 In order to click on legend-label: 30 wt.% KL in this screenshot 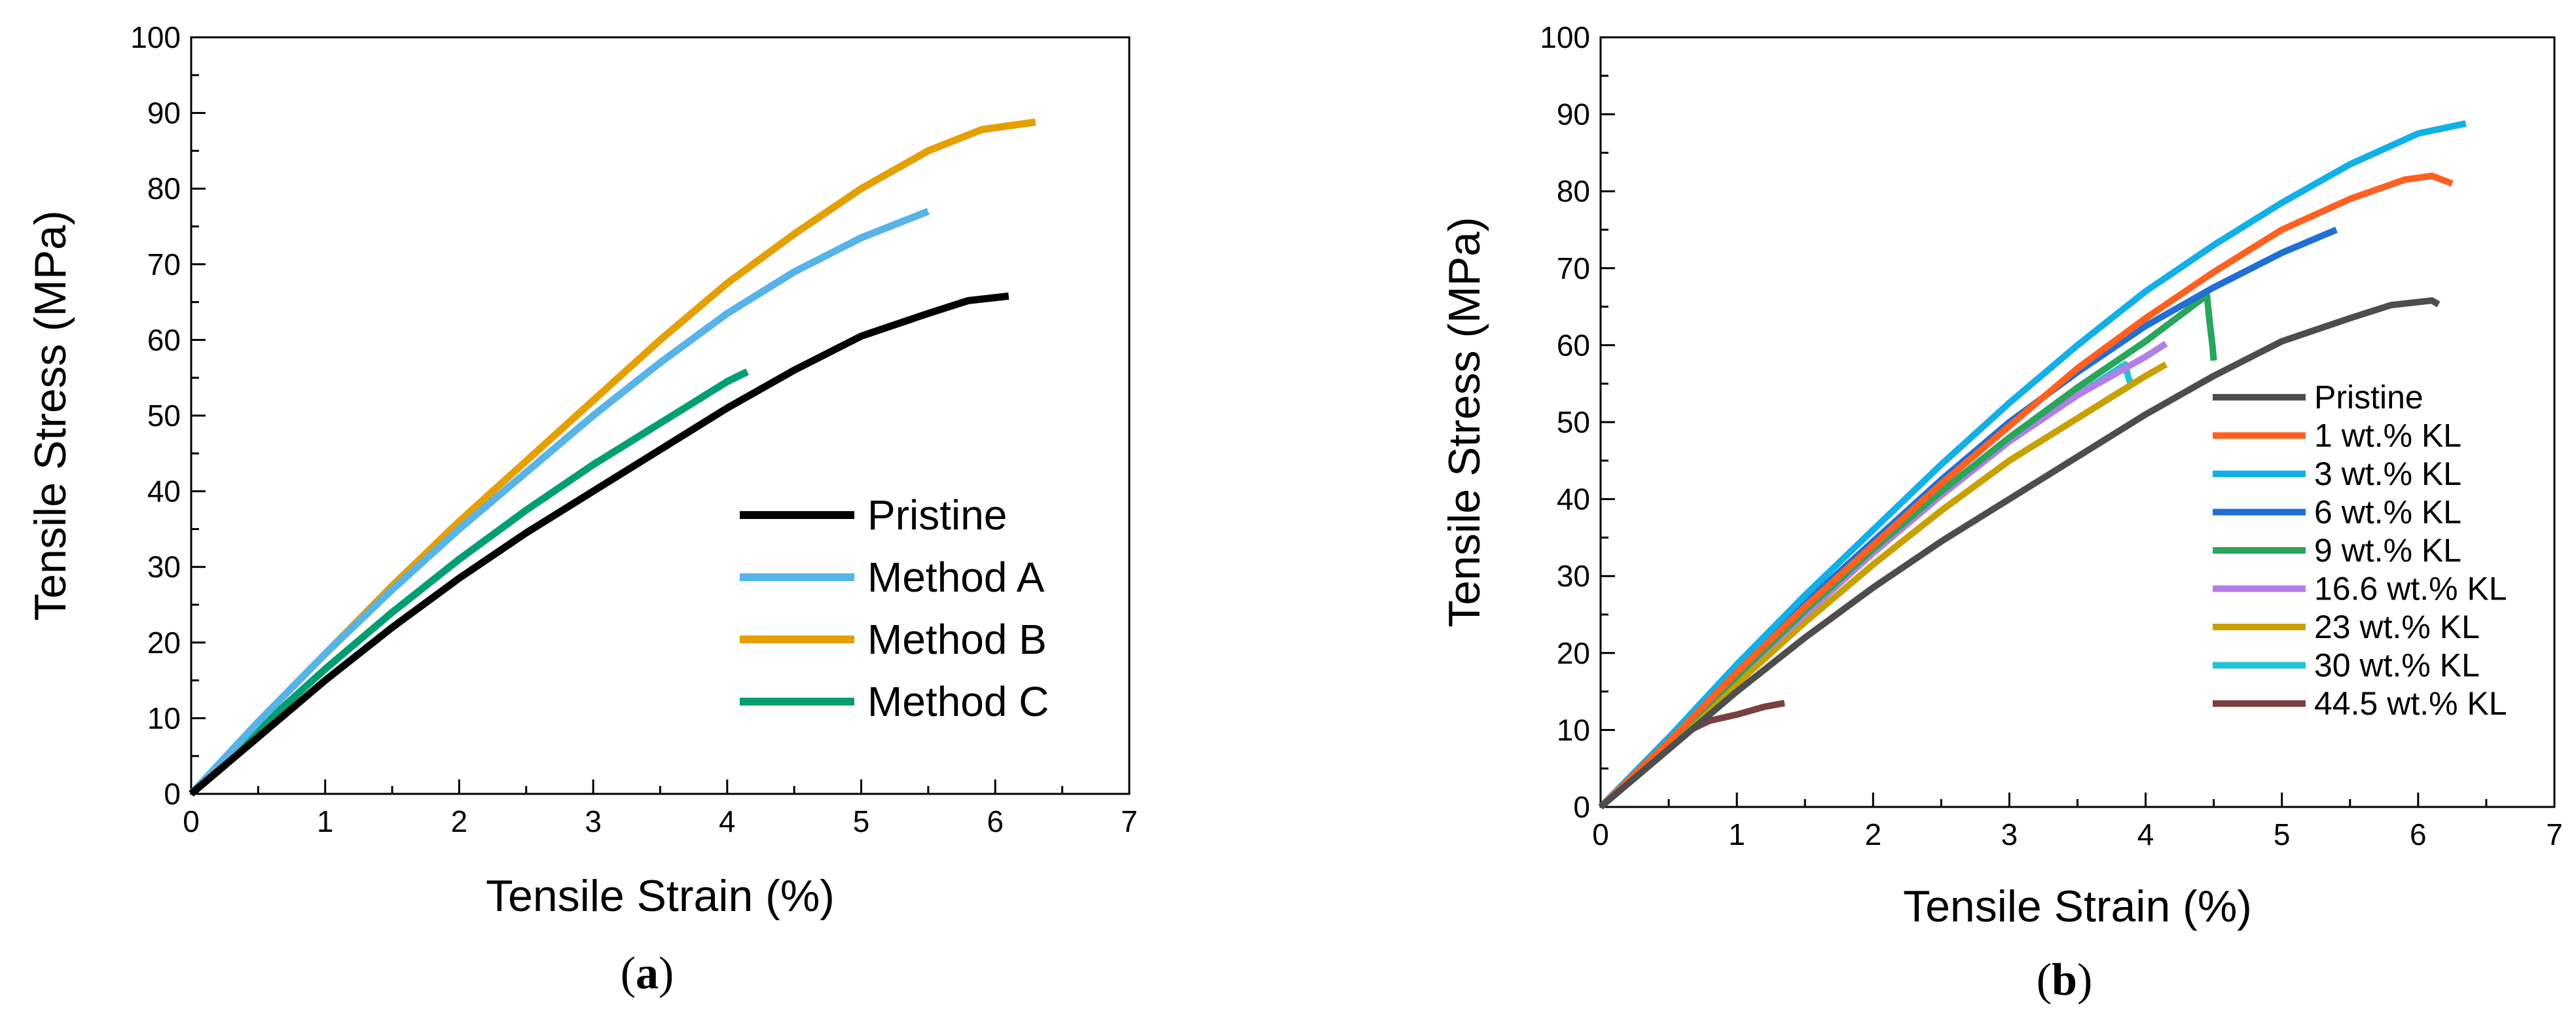, I will do `click(2397, 665)`.